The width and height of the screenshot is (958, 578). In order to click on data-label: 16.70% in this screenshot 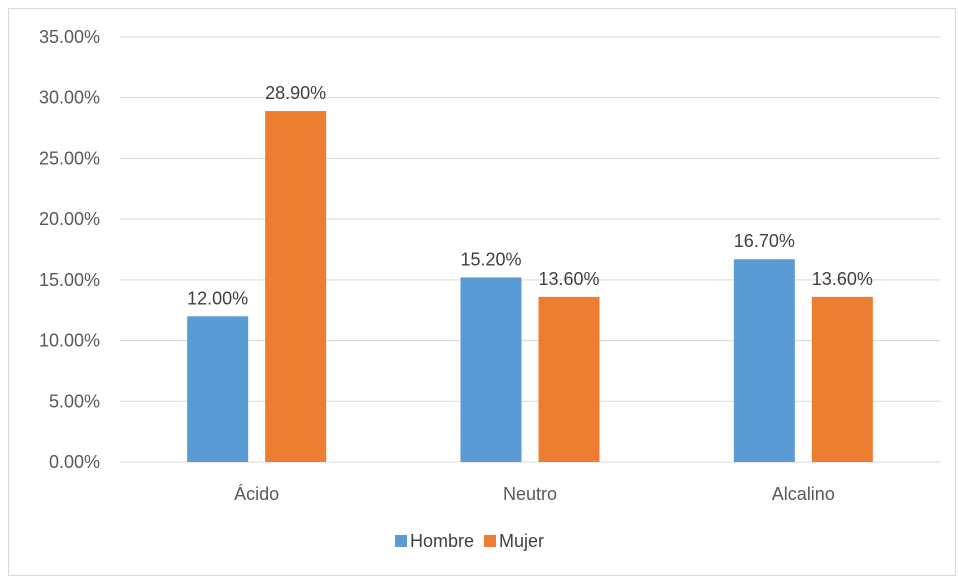, I will do `click(764, 241)`.